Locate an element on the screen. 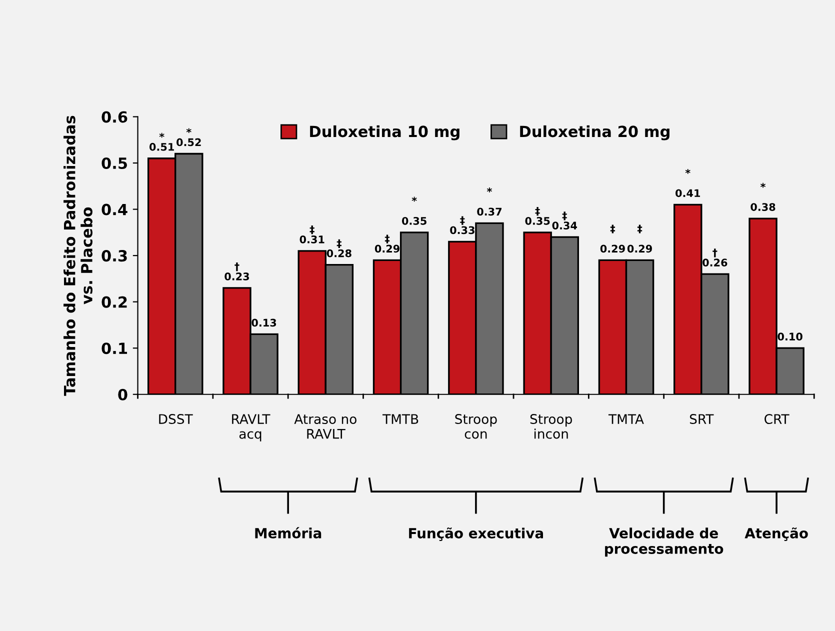  legend-label: Duloxetina 10 mg is located at coordinates (385, 132).